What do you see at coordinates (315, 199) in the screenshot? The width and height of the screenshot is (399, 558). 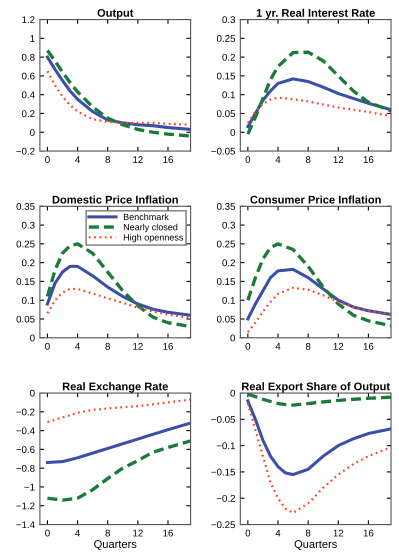 I see `chart-title: Consumer Price Inflation` at bounding box center [315, 199].